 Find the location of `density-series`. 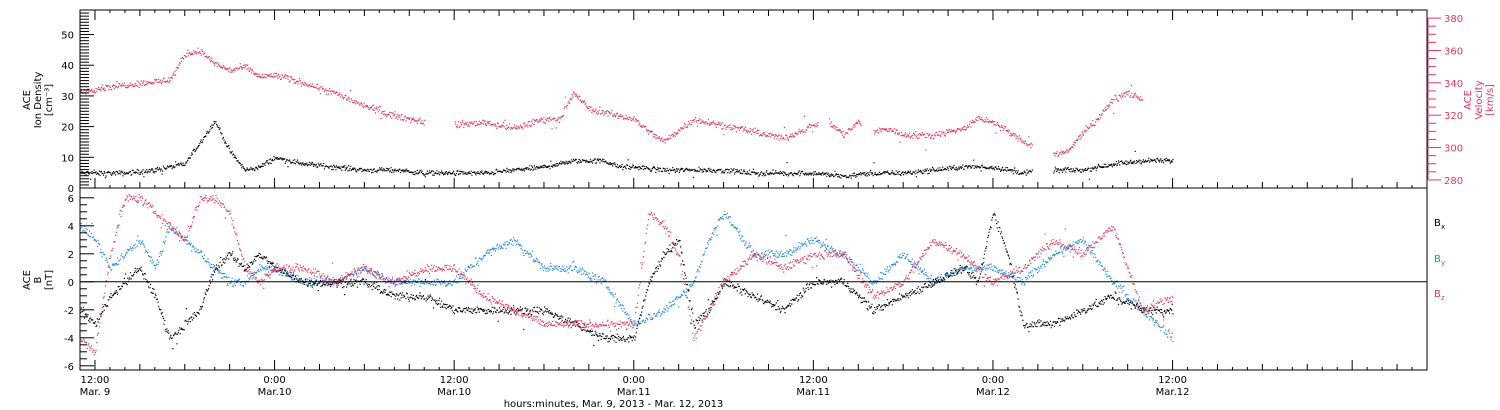

density-series is located at coordinates (627, 150).